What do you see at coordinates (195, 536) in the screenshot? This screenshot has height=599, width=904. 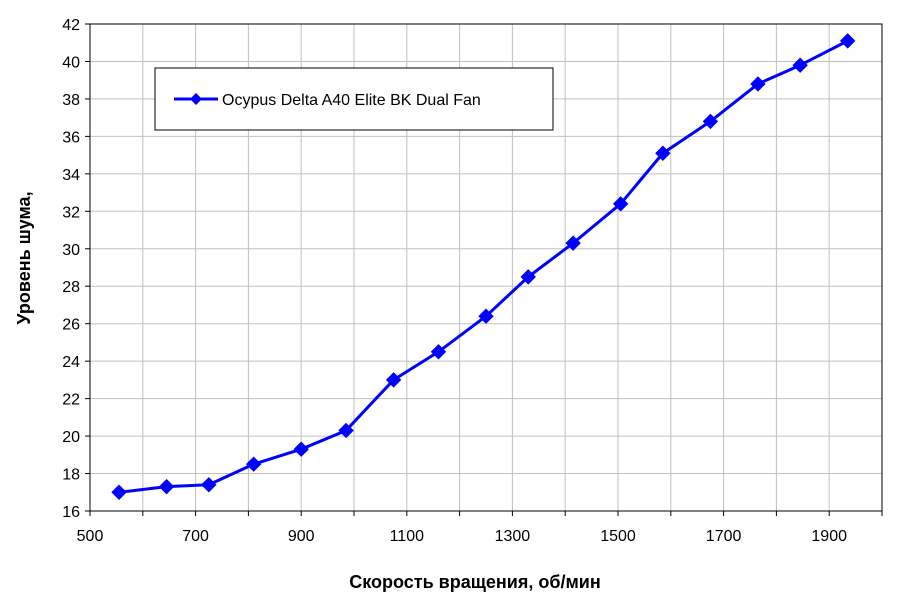 I see `x-tick-label: 700` at bounding box center [195, 536].